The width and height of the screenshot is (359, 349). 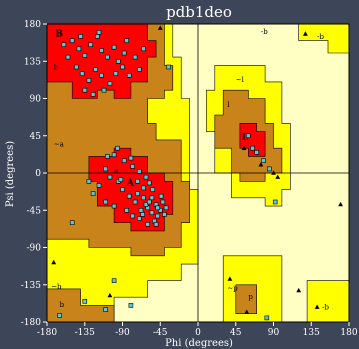 What do you see at coordinates (36, 137) in the screenshot?
I see `y-tick-label: 45` at bounding box center [36, 137].